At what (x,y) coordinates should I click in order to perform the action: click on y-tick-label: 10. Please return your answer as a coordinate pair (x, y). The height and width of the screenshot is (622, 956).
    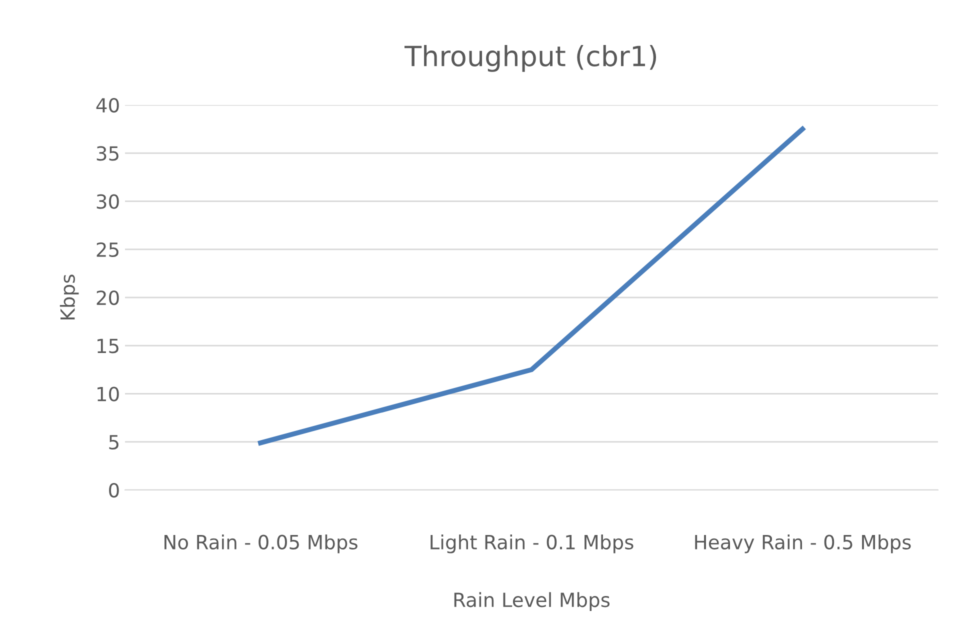
    Looking at the image, I should click on (108, 394).